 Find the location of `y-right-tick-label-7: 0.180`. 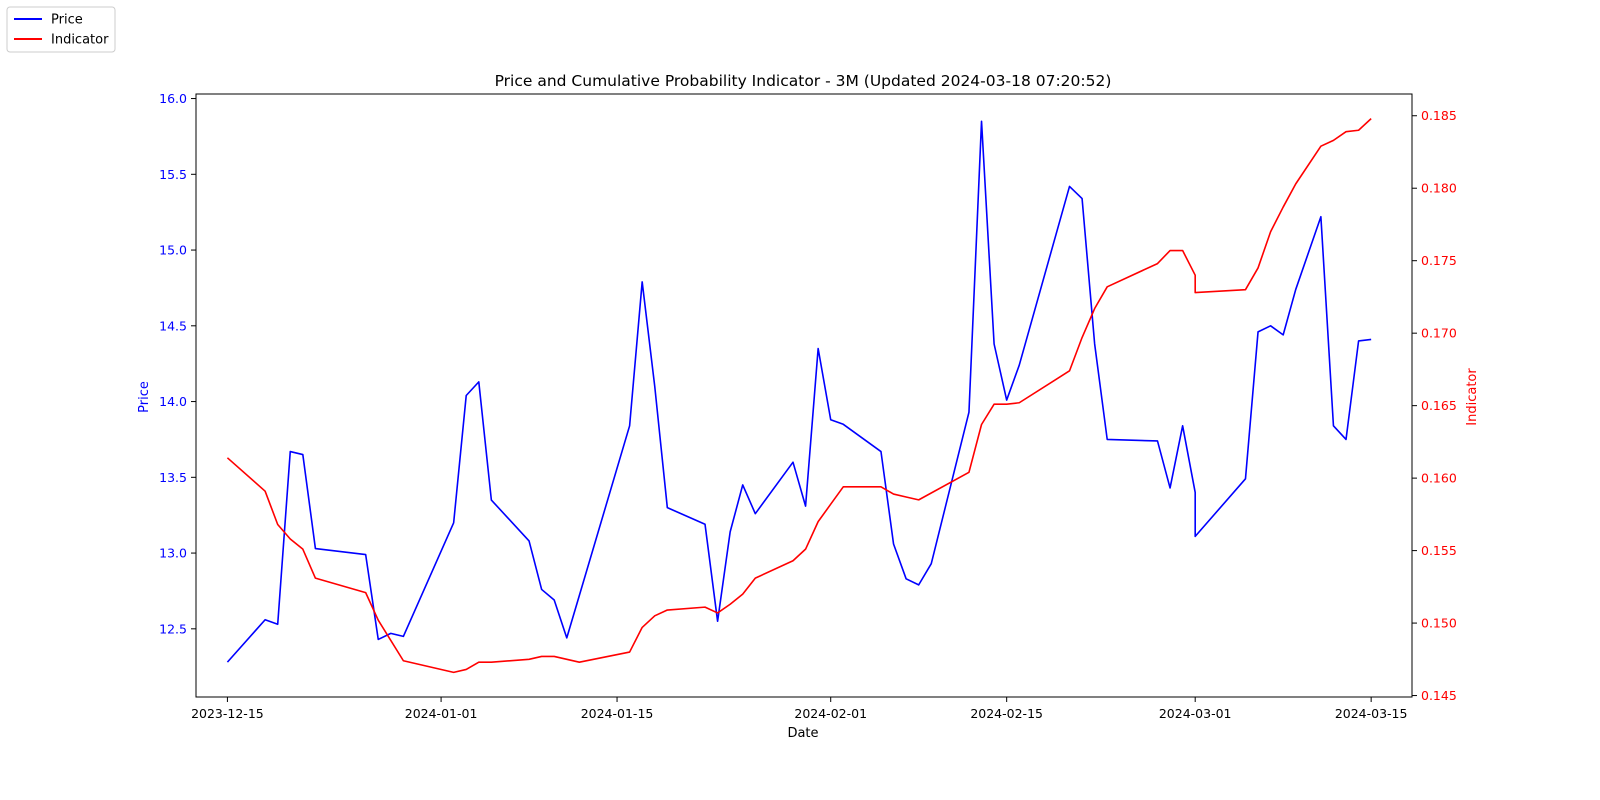

y-right-tick-label-7: 0.180 is located at coordinates (1439, 188).